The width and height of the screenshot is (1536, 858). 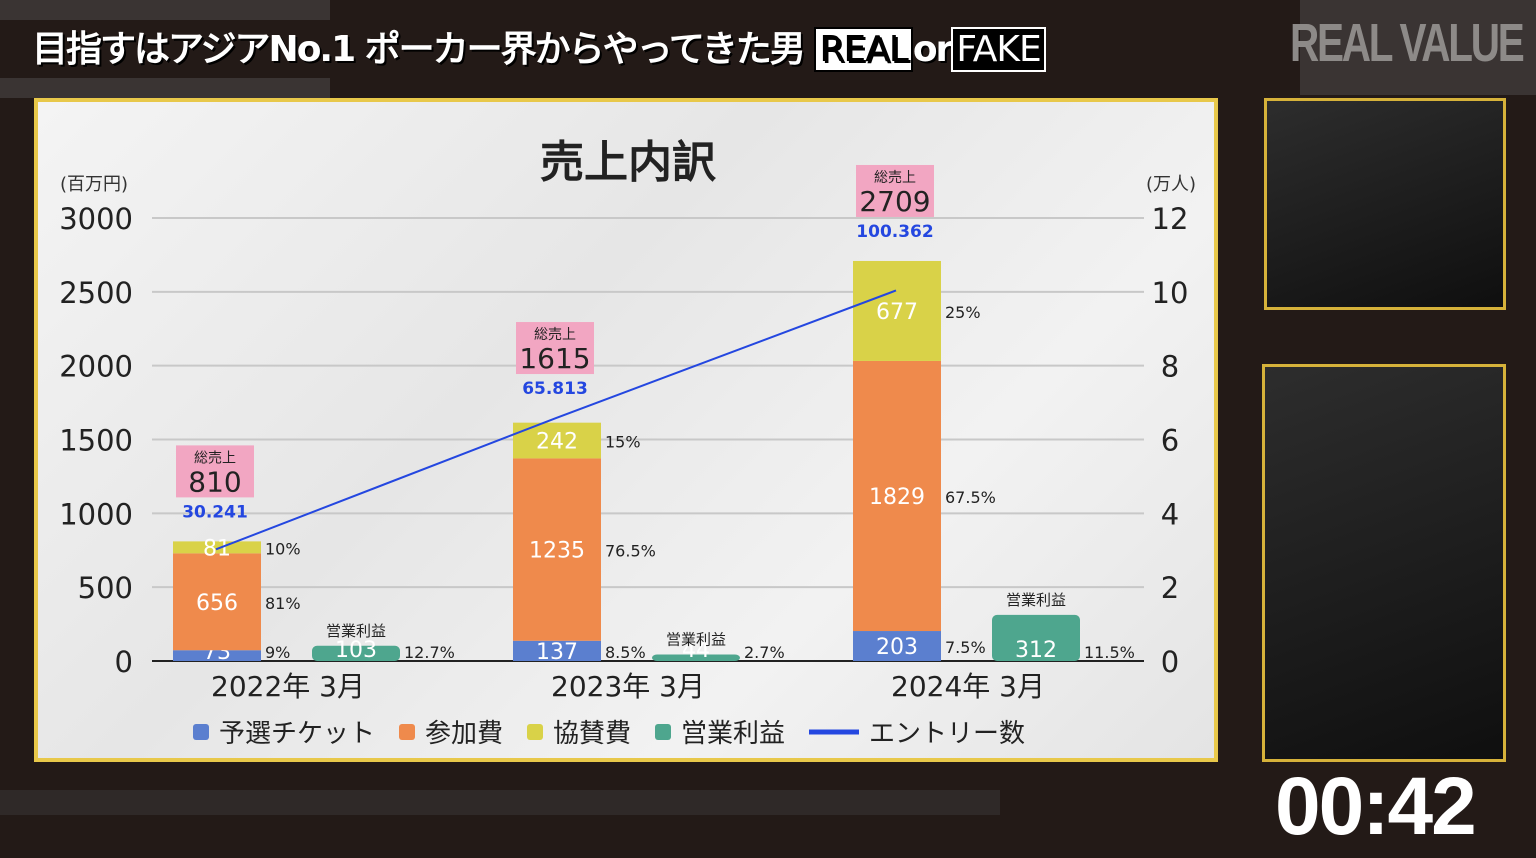 I want to click on left-tick-label: 1500, so click(x=96, y=441).